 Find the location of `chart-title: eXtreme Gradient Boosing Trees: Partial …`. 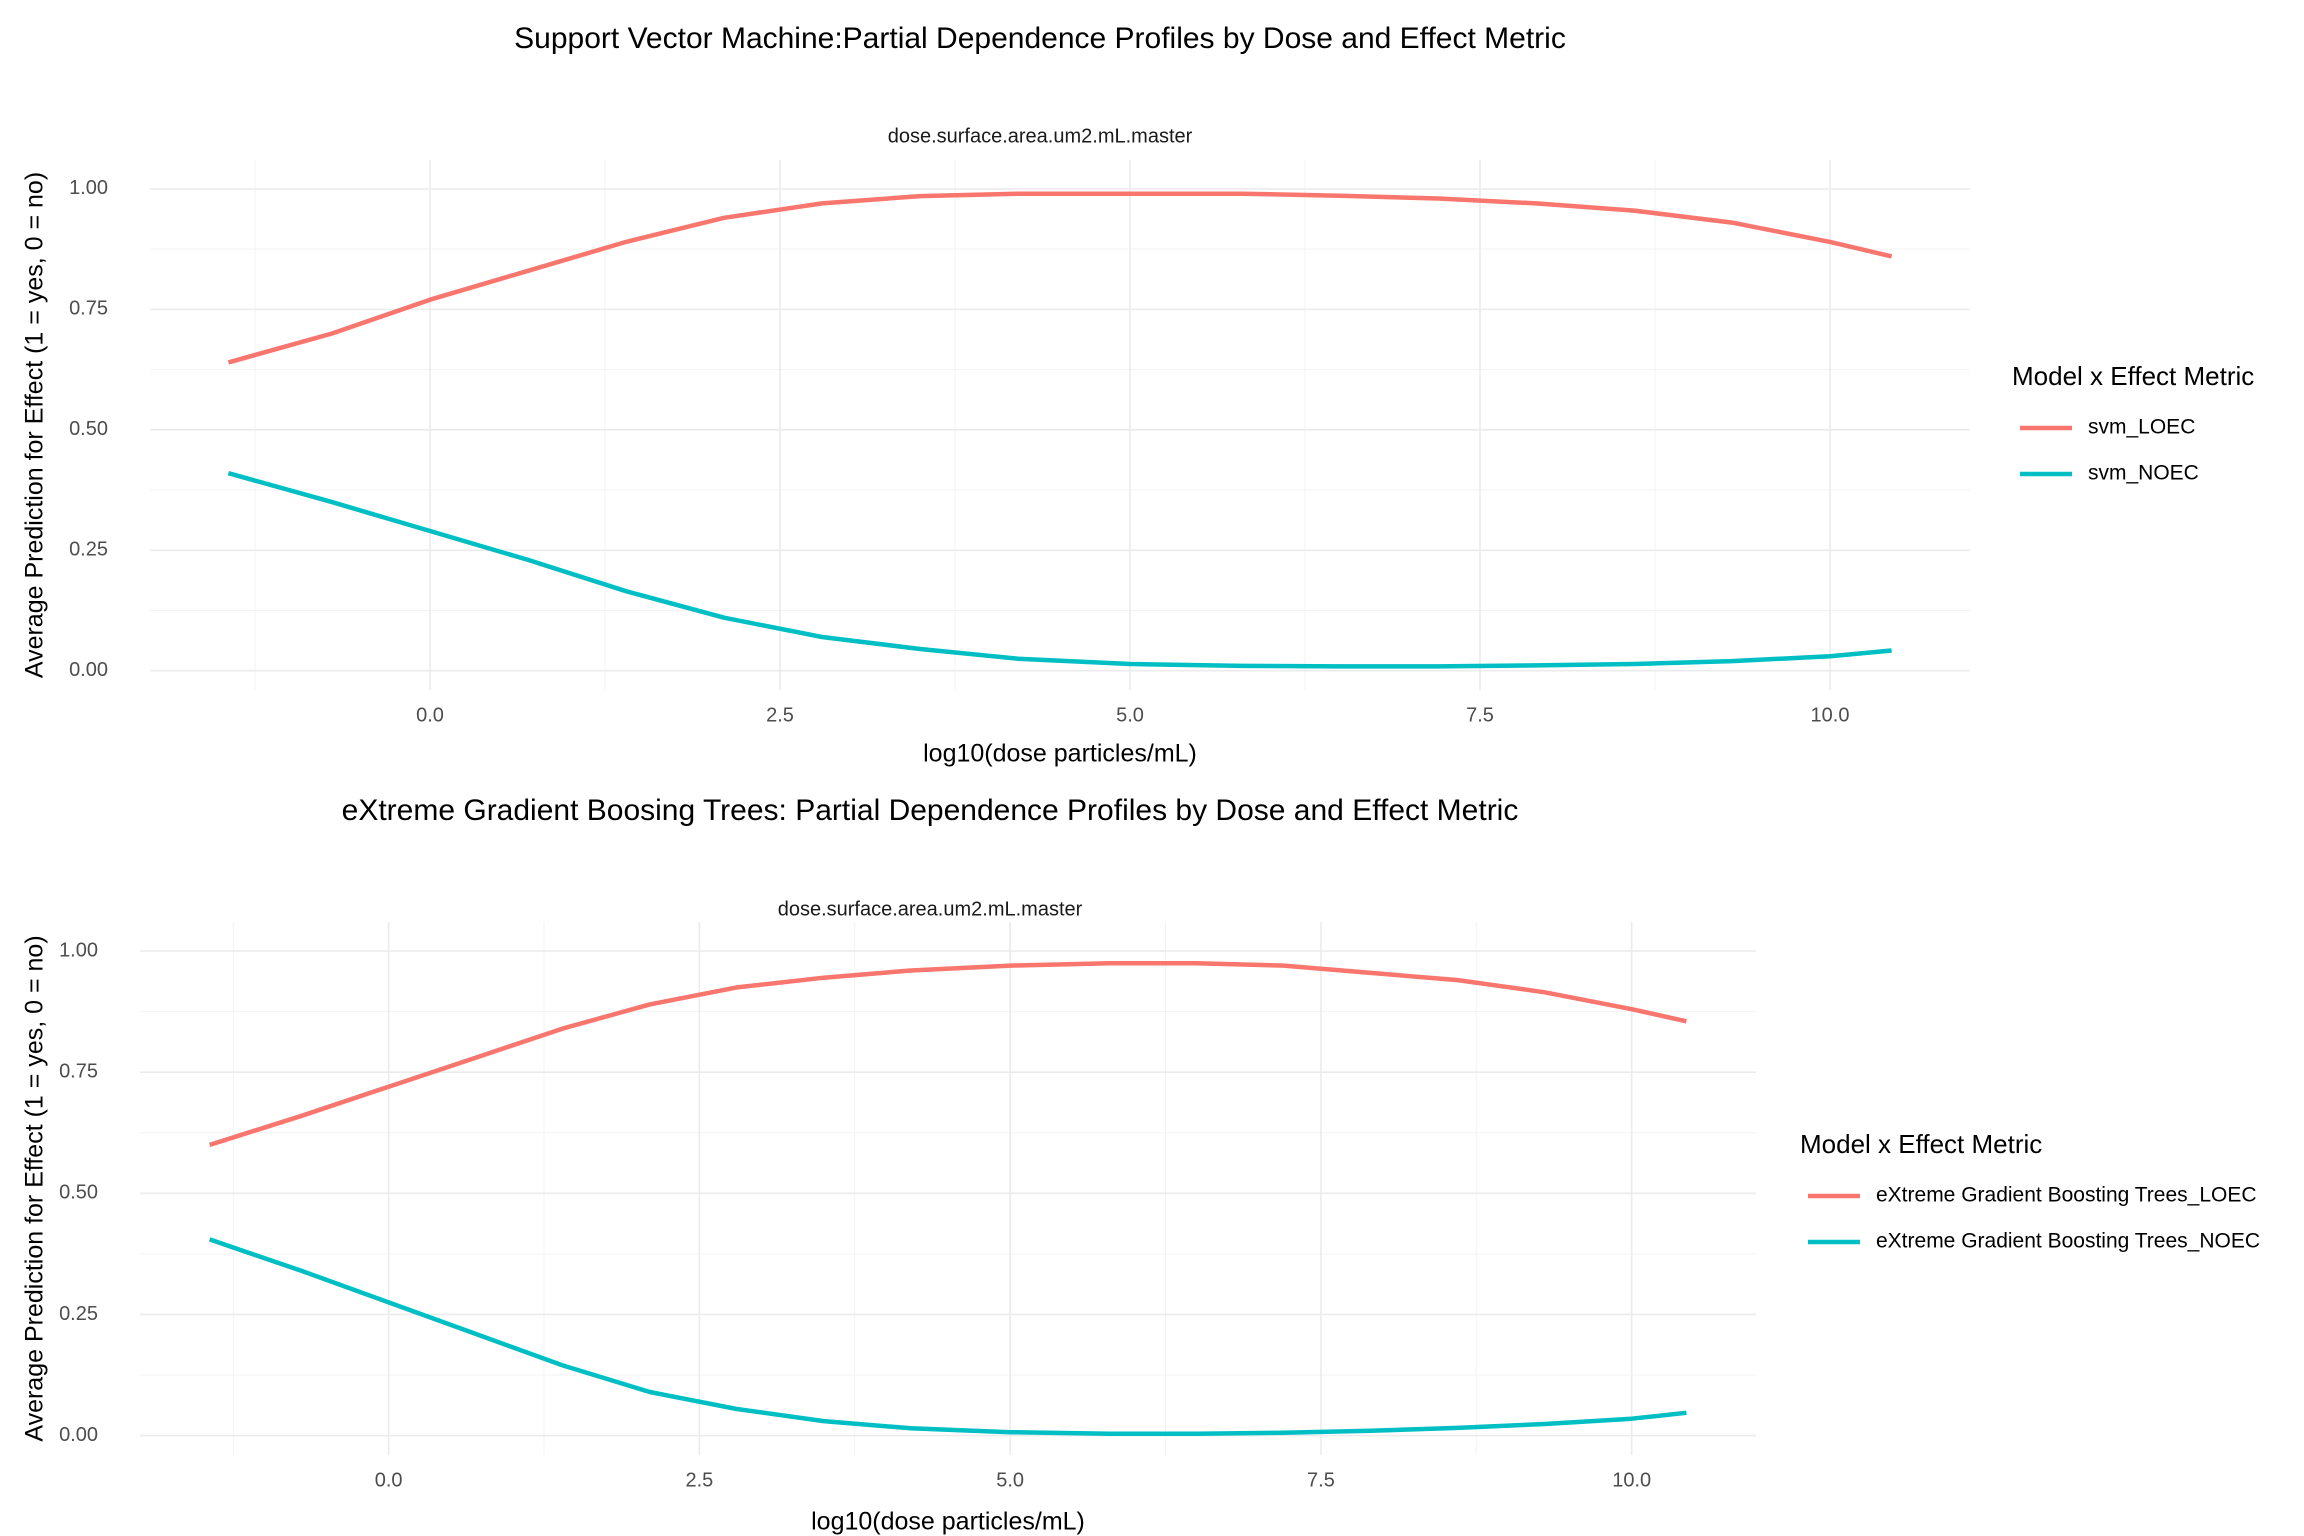

chart-title: eXtreme Gradient Boosing Trees: Partial … is located at coordinates (930, 810).